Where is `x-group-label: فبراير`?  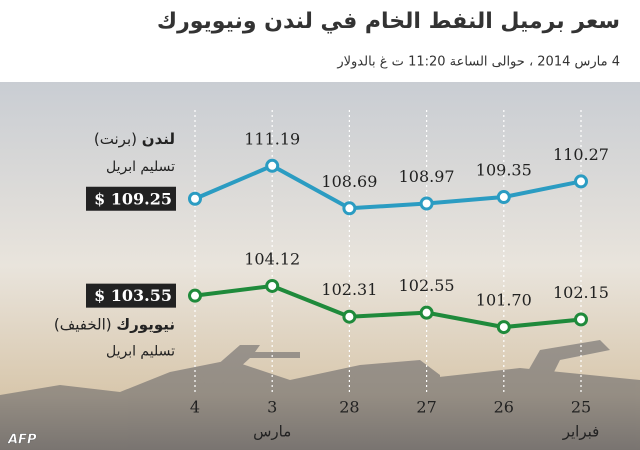
x-group-label: فبراير is located at coordinates (581, 432).